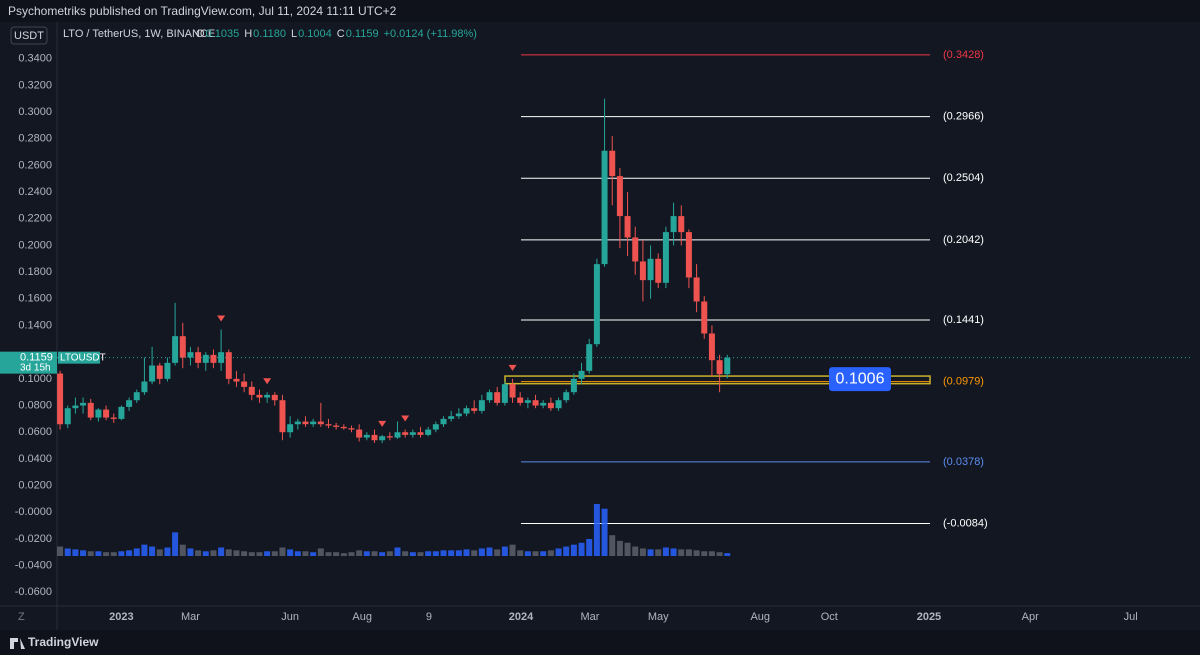 This screenshot has width=1200, height=655. What do you see at coordinates (1030, 617) in the screenshot?
I see `x-tick-label: Apr` at bounding box center [1030, 617].